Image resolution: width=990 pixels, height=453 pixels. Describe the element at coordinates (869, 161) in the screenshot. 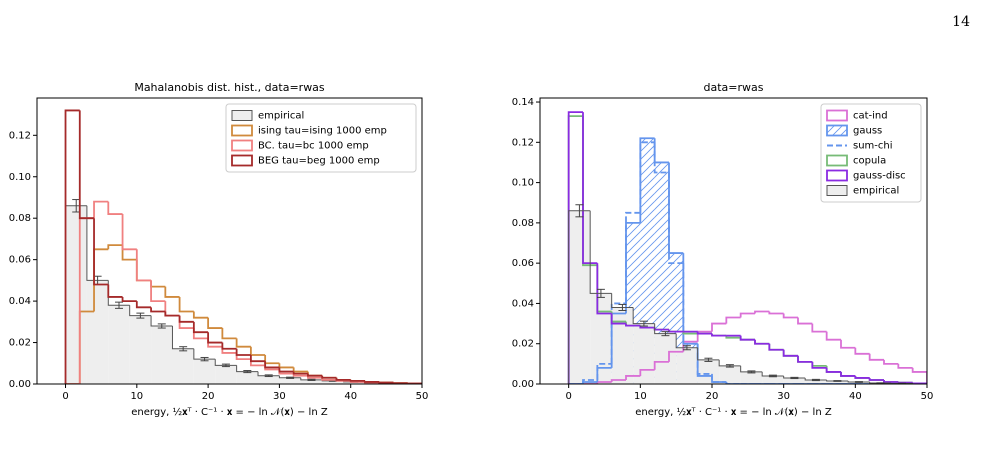

I see `legend-label: copula` at that location.